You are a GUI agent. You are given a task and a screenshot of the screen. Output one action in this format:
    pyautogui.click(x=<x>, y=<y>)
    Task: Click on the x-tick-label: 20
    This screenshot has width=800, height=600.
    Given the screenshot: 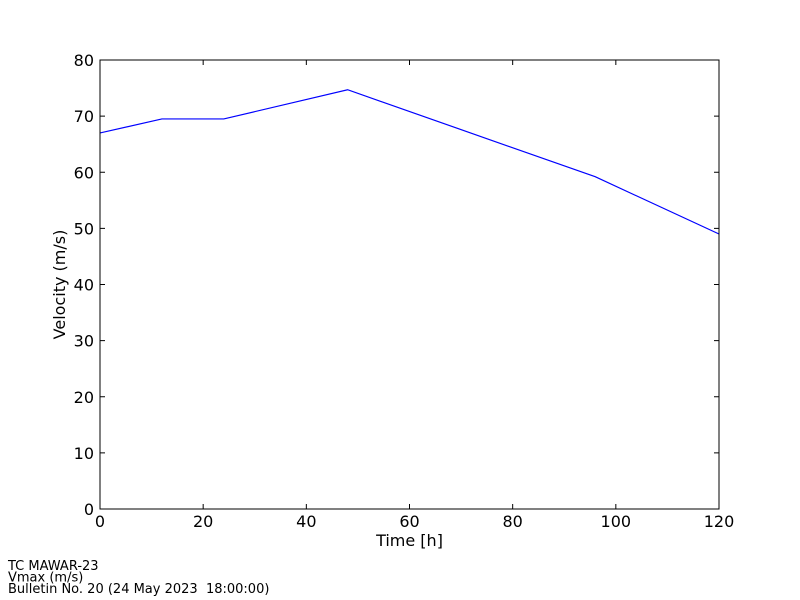 What is the action you would take?
    pyautogui.click(x=203, y=521)
    